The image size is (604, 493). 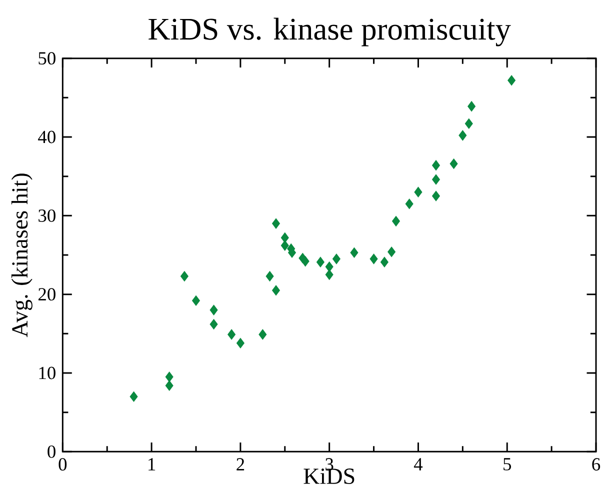 What do you see at coordinates (329, 32) in the screenshot?
I see `chart-title: KiDS vs. kinase promiscuity` at bounding box center [329, 32].